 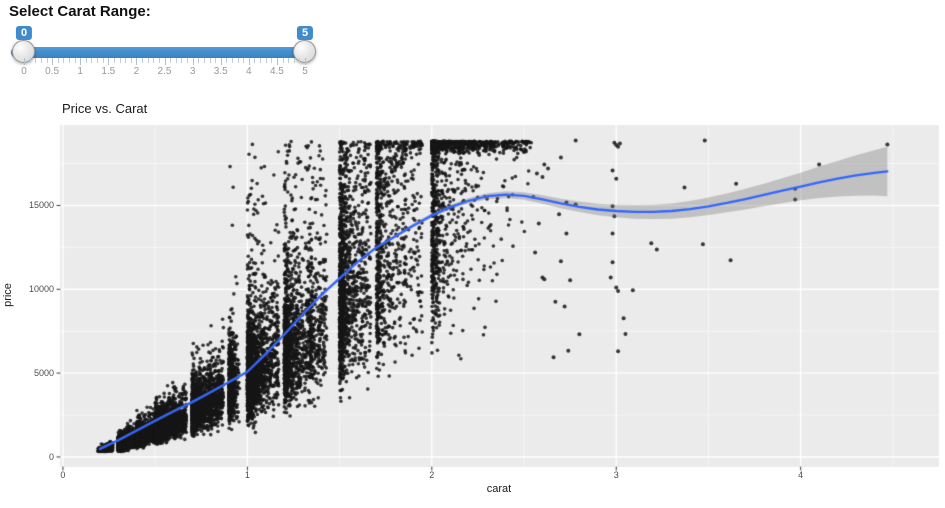 I want to click on x-axis-title: carat, so click(x=499, y=489).